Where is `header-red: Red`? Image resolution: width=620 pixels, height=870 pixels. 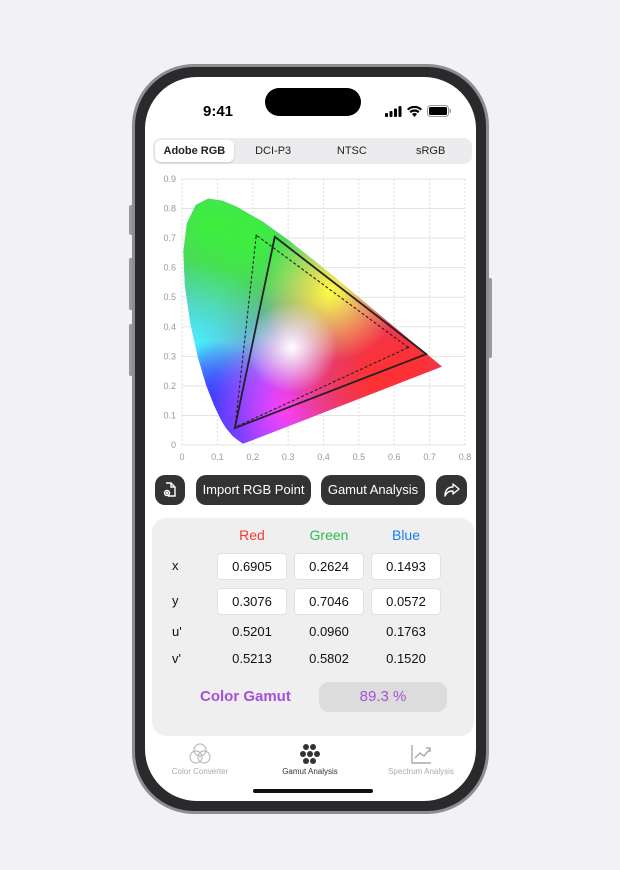
header-red: Red is located at coordinates (252, 535).